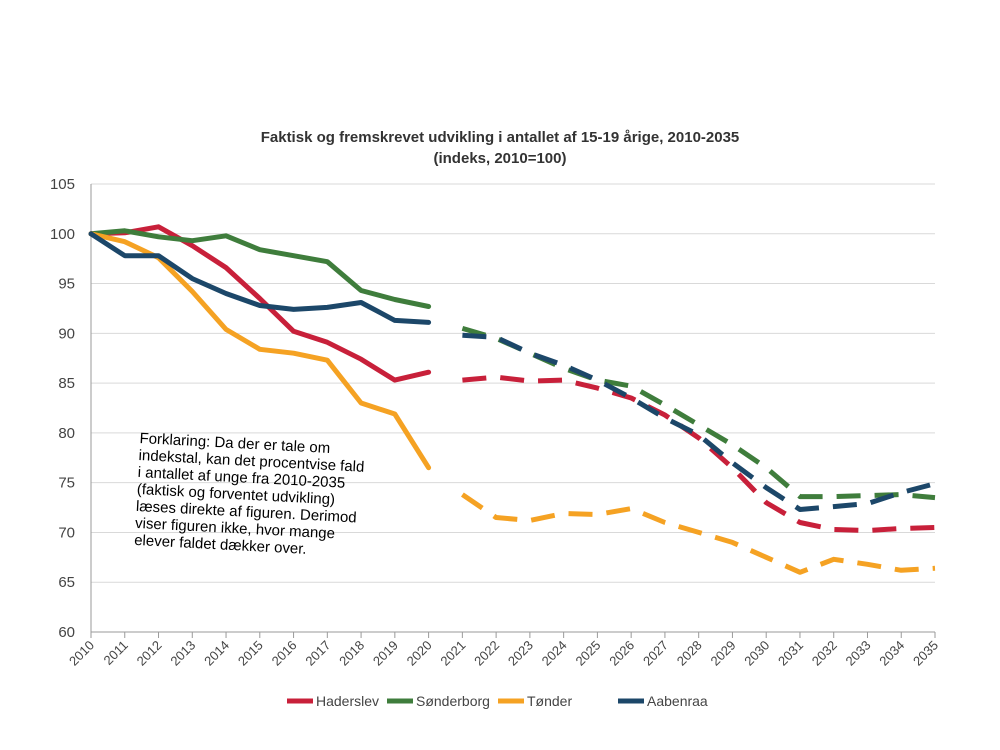 Image resolution: width=1000 pixels, height=750 pixels. I want to click on y-tick-labels: 60 65 70 75 80 85 90 95 100 105, so click(62, 408).